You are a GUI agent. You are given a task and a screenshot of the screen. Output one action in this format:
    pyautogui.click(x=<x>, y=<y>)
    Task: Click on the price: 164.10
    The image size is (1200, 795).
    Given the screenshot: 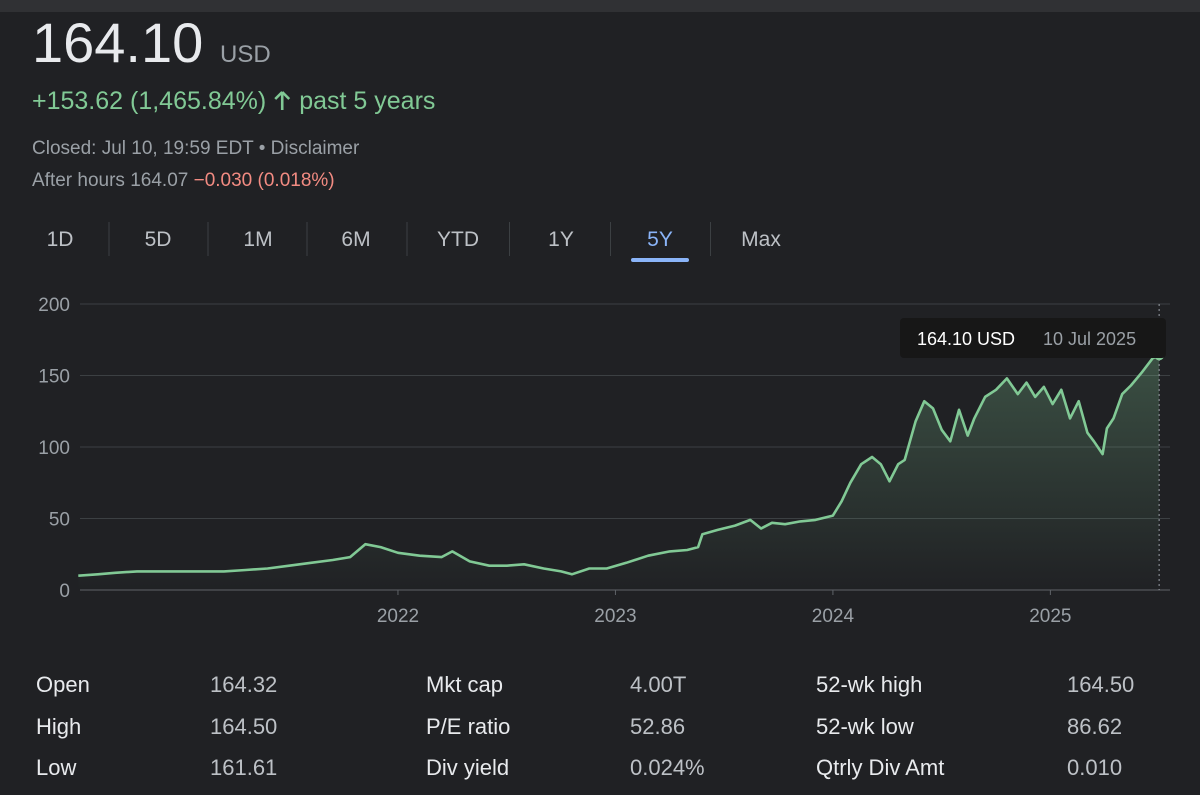 What is the action you would take?
    pyautogui.click(x=117, y=42)
    